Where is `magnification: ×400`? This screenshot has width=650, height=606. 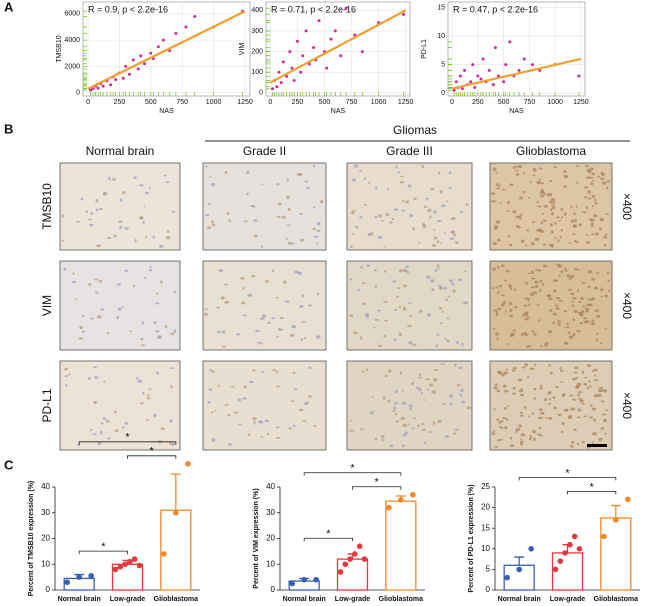
magnification: ×400 is located at coordinates (627, 405).